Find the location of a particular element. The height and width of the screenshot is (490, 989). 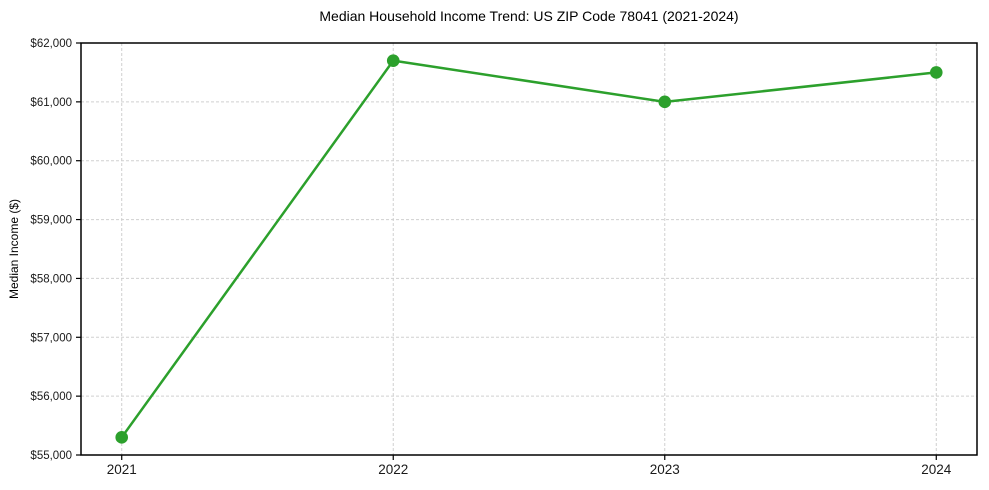

y-tick-label: $58,000 is located at coordinates (51, 279).